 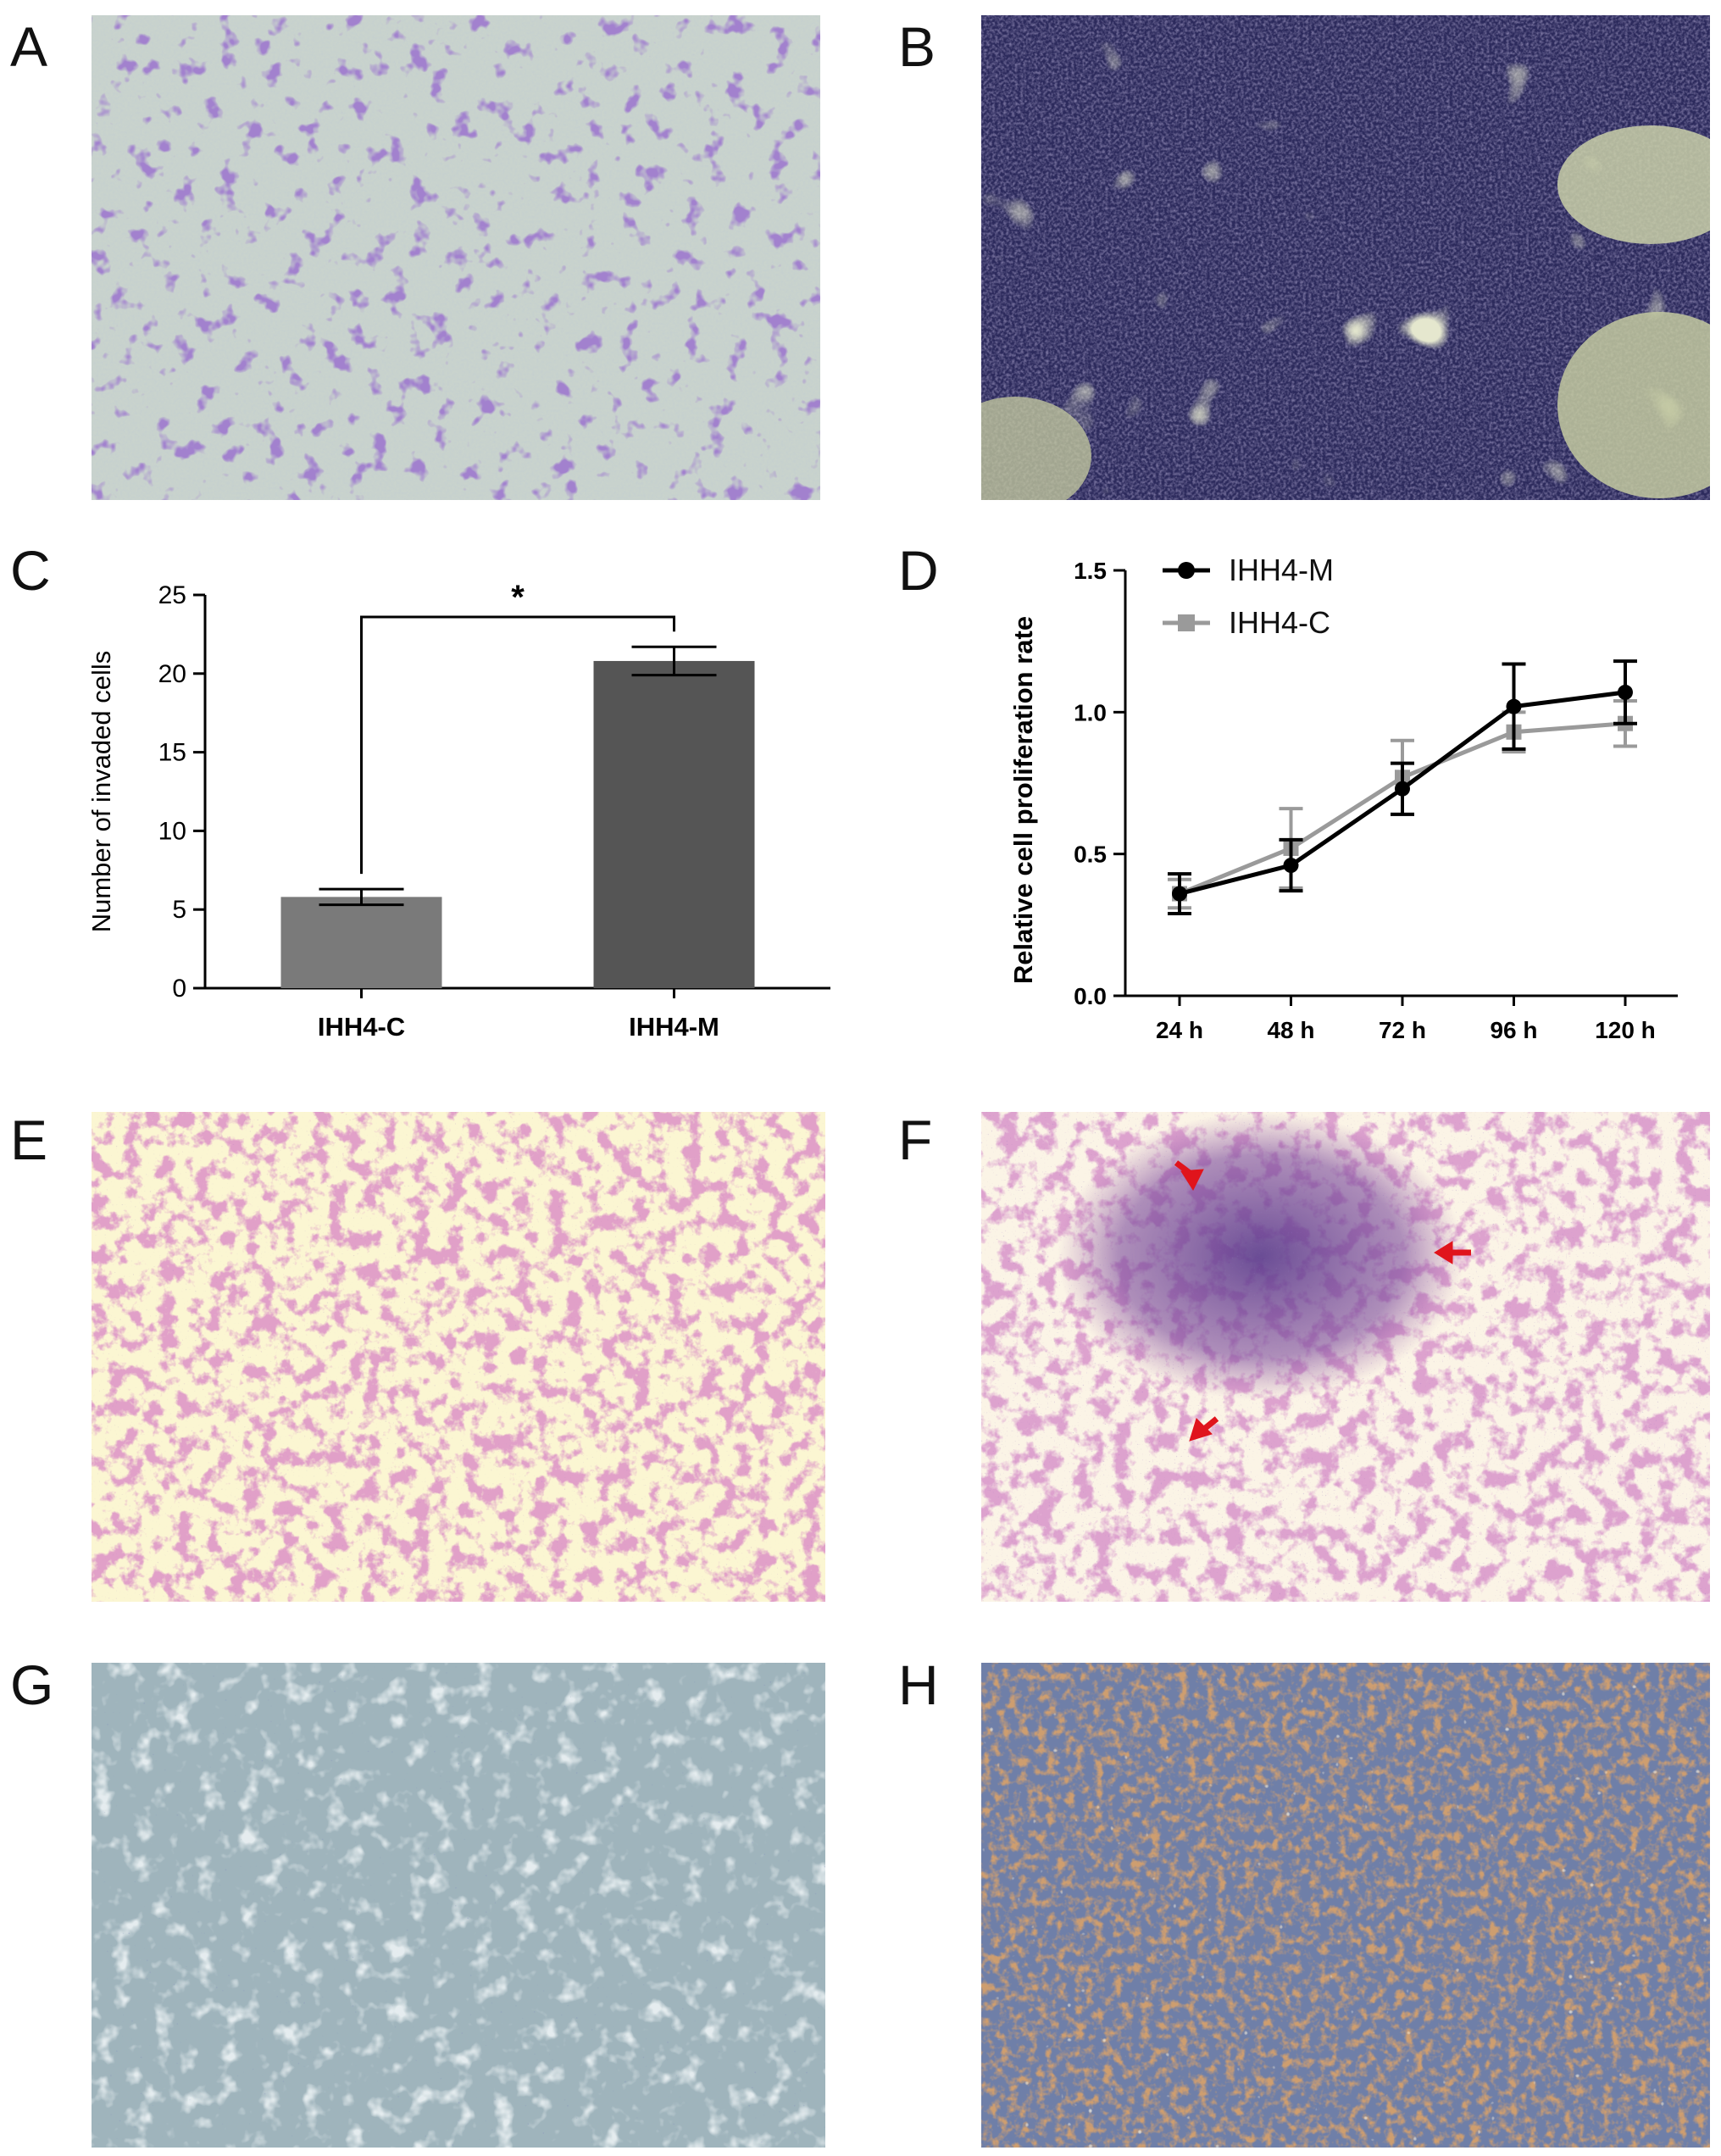 I want to click on panel-letter-d: D, so click(x=919, y=570).